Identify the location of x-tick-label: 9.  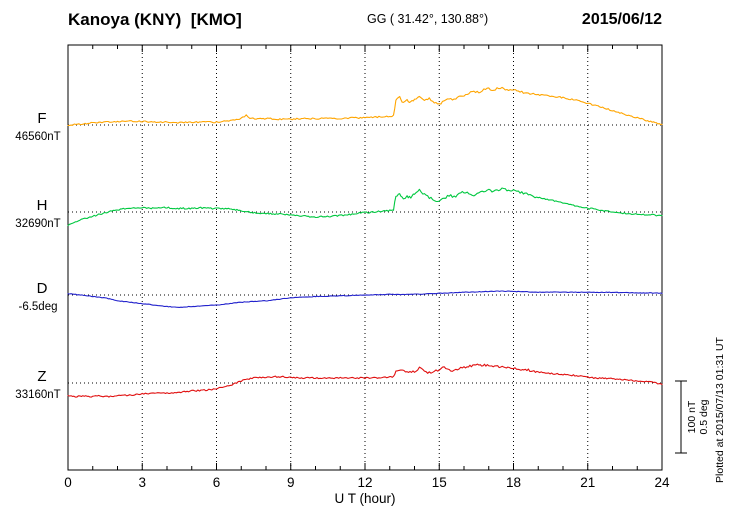
(291, 482).